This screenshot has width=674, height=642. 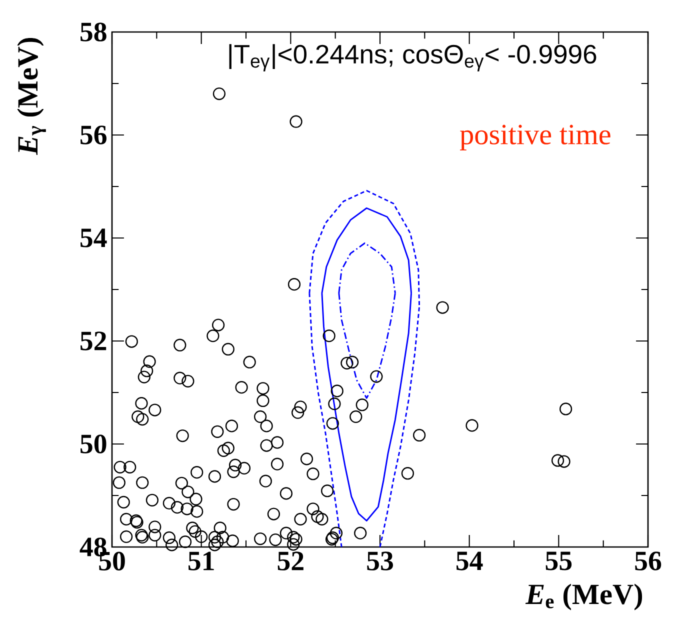 I want to click on x-tick-label: 53, so click(x=380, y=561).